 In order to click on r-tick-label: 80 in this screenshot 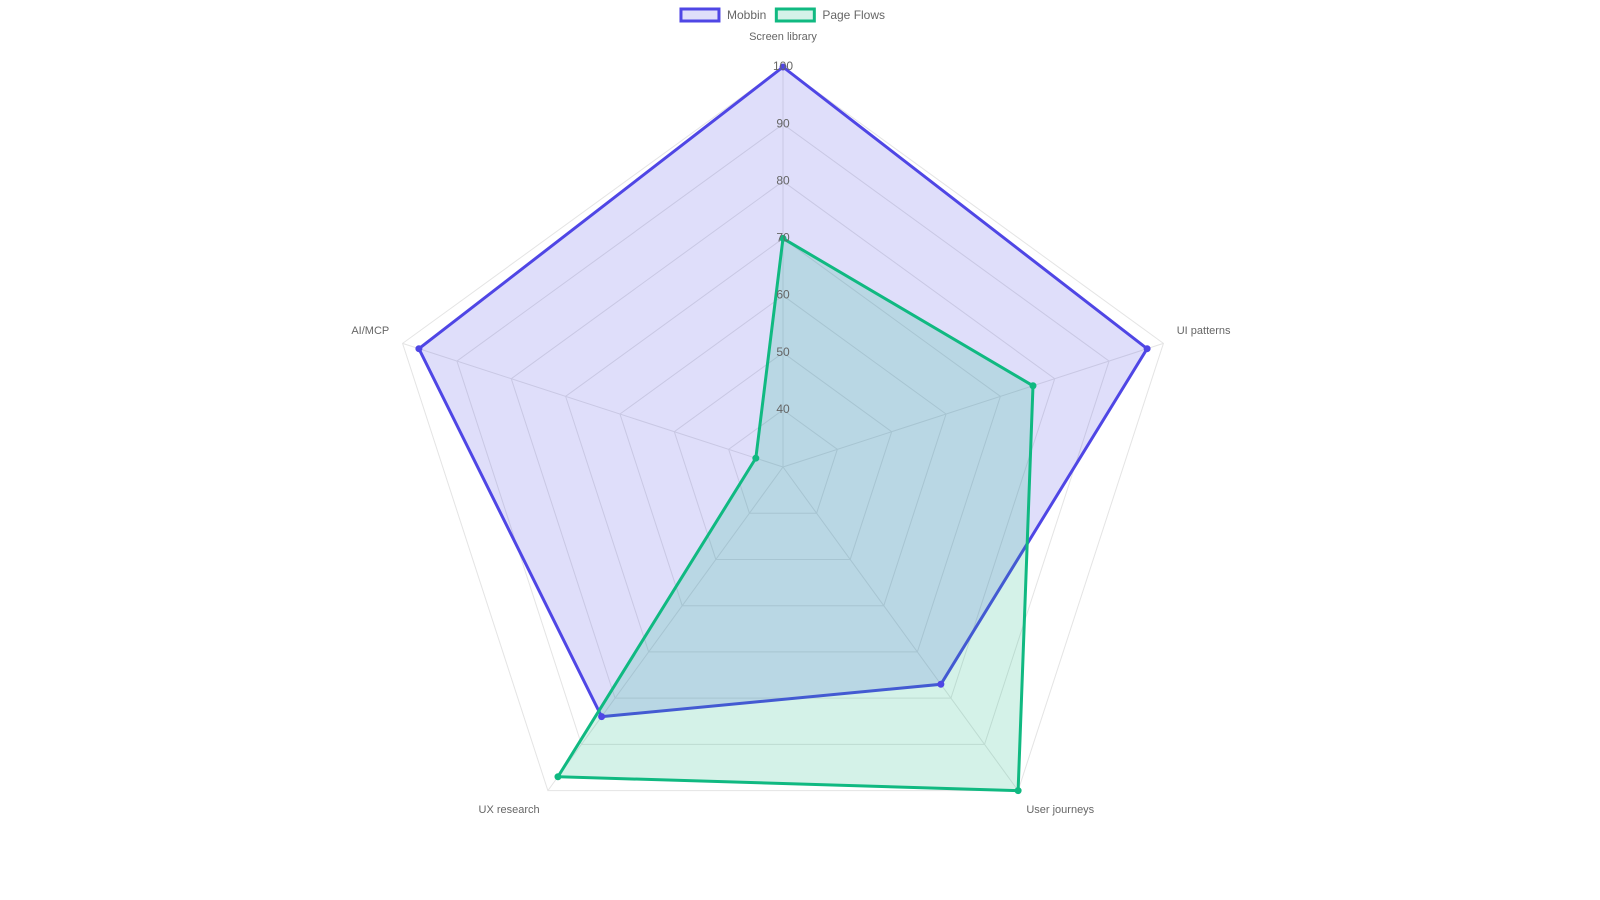, I will do `click(783, 180)`.